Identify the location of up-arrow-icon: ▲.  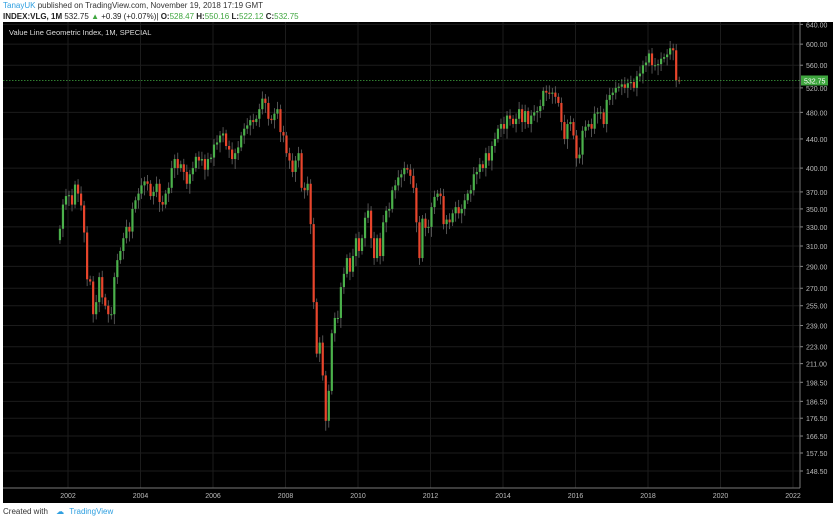
(95, 16).